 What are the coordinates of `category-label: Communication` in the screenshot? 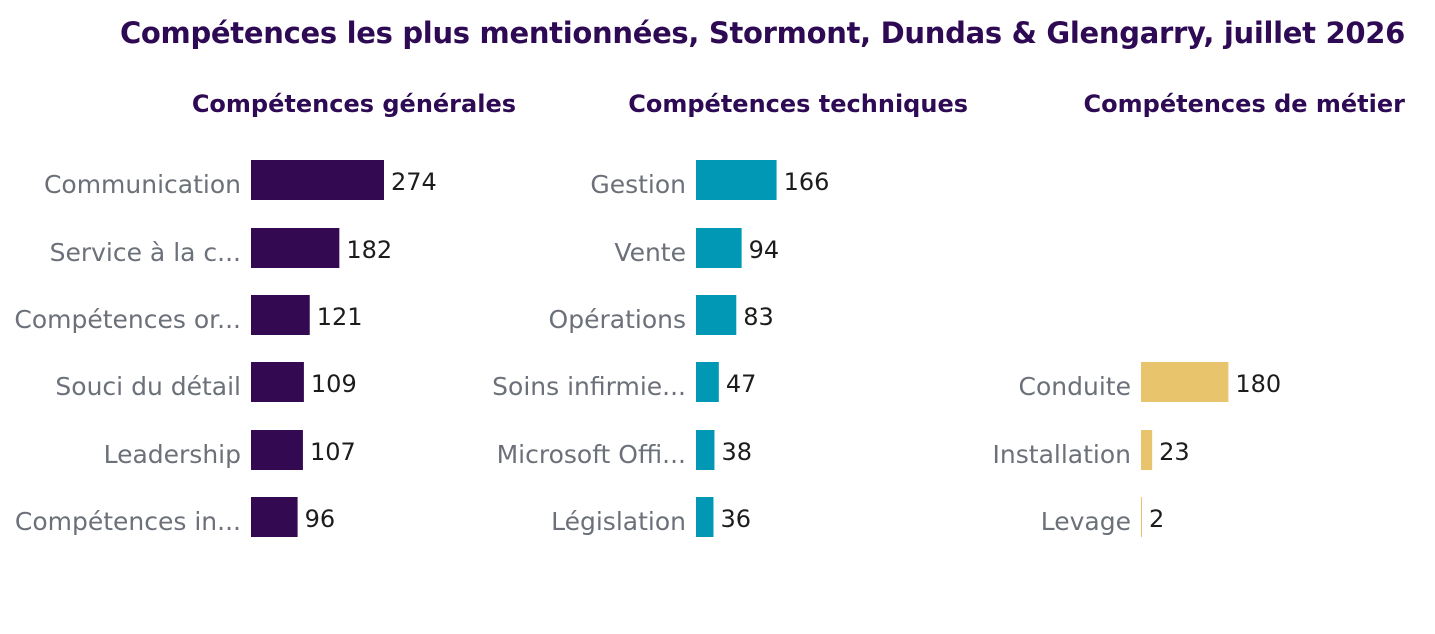 It's located at (142, 184).